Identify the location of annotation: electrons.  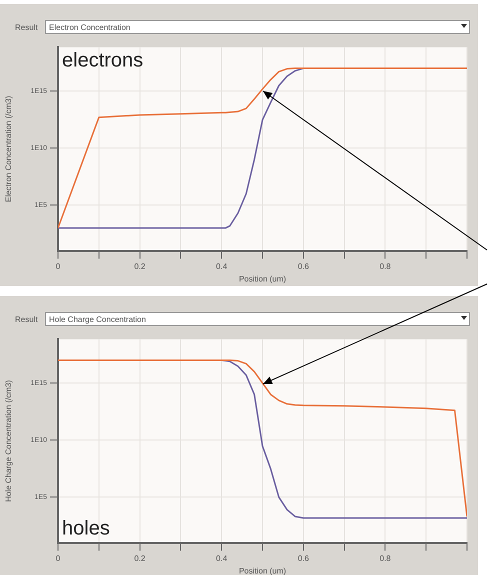
(103, 61).